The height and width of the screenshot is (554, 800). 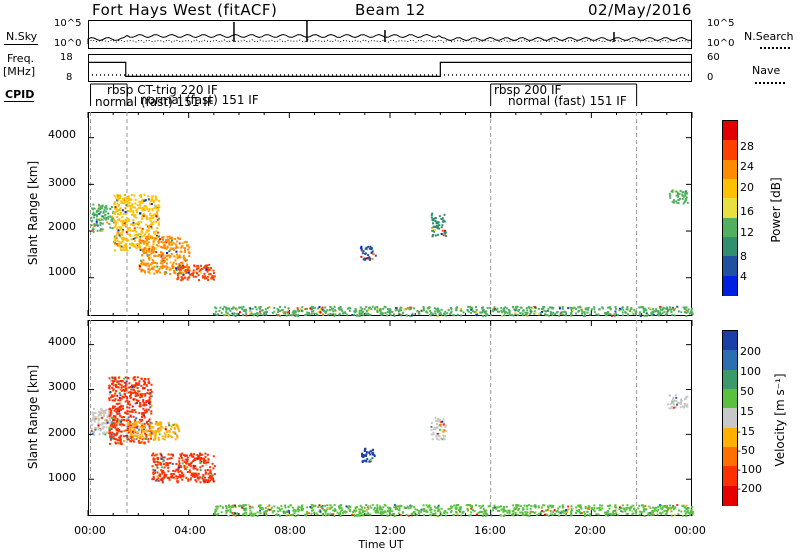 What do you see at coordinates (775, 48) in the screenshot?
I see `nsearch-legend-line` at bounding box center [775, 48].